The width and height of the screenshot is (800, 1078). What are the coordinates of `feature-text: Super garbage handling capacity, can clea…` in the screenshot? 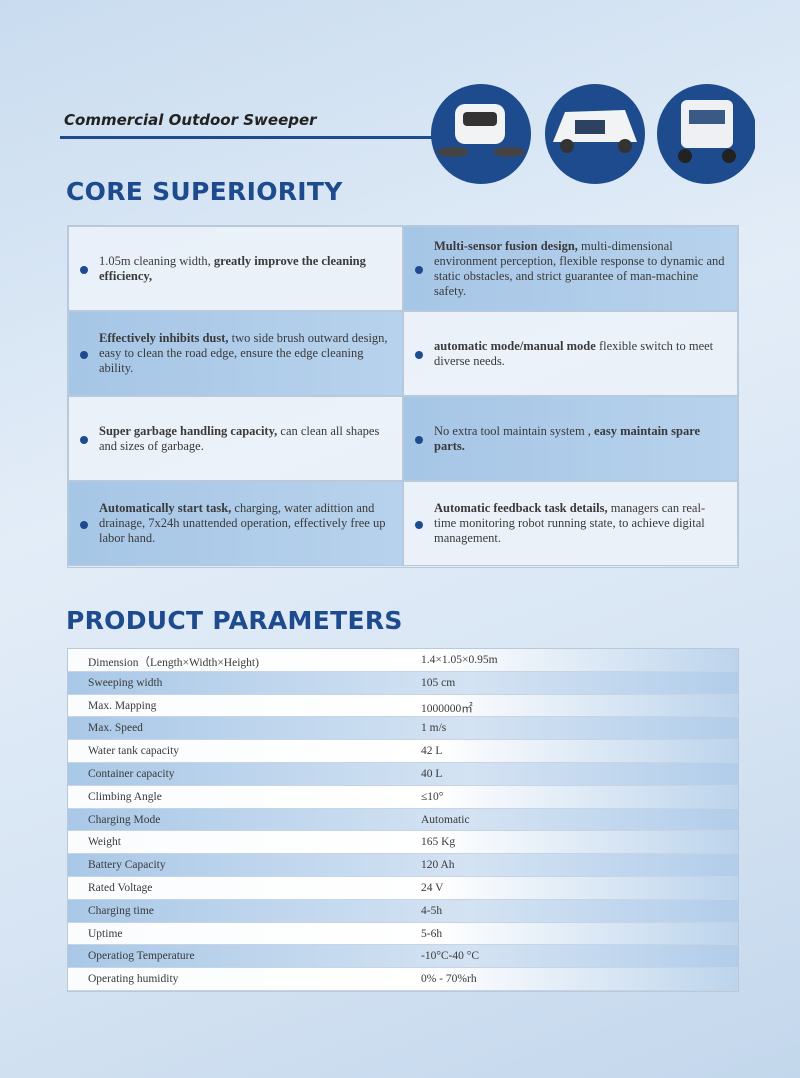 It's located at (244, 439).